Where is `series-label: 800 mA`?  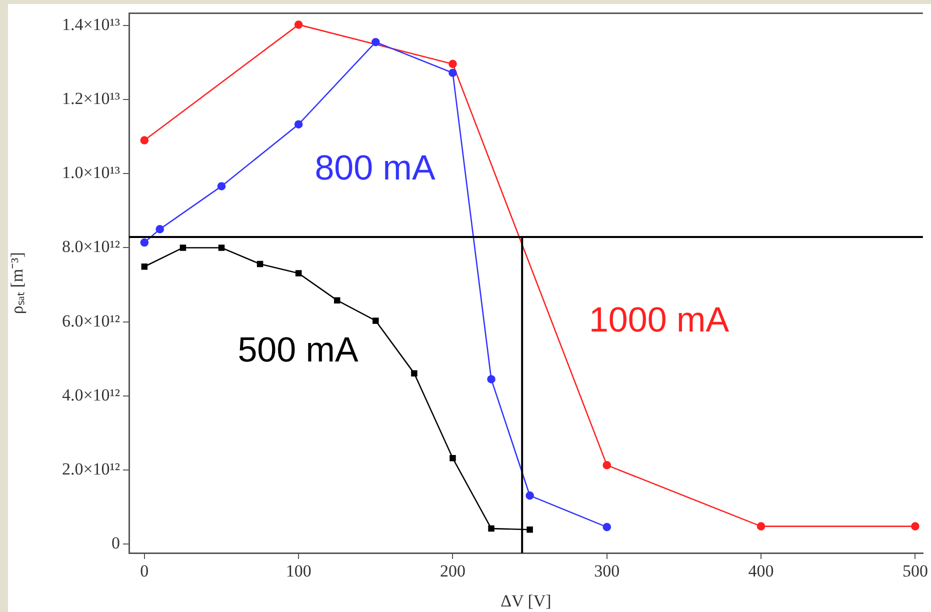 series-label: 800 mA is located at coordinates (375, 168).